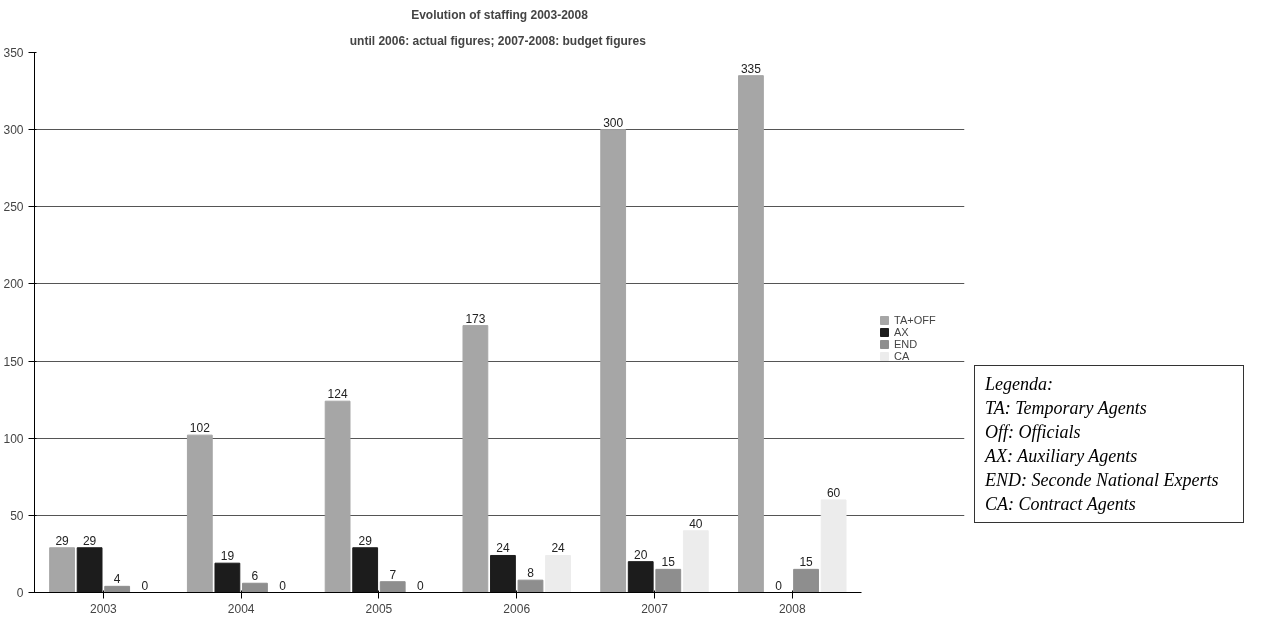  What do you see at coordinates (13, 438) in the screenshot?
I see `y-tick-label: 100` at bounding box center [13, 438].